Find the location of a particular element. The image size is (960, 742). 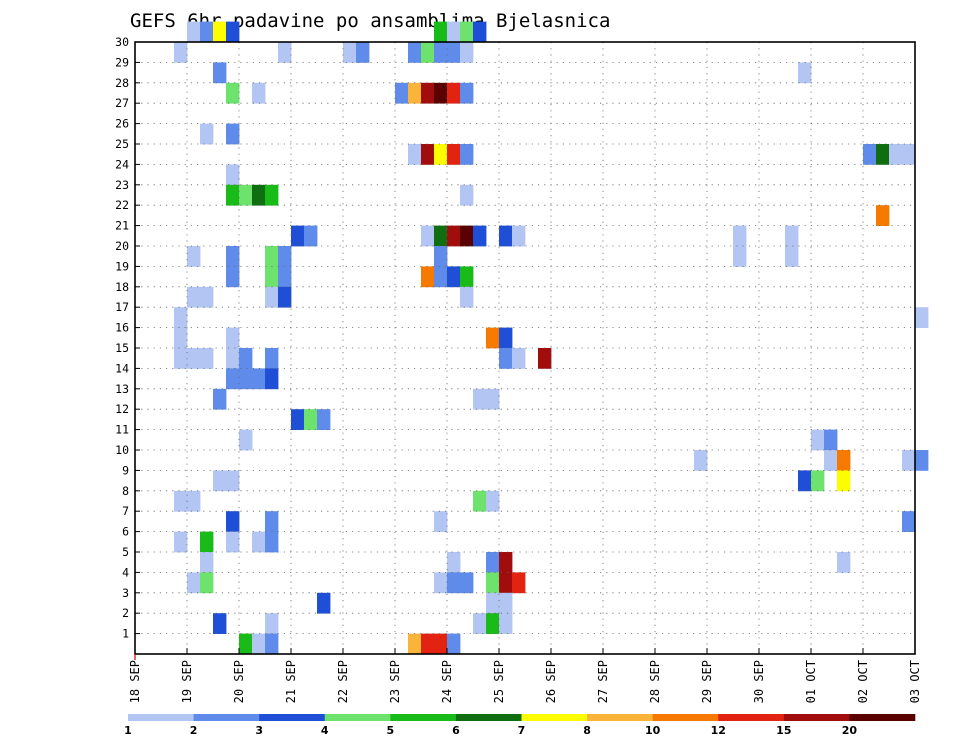

x-tick-label: 26 SEP is located at coordinates (551, 681).